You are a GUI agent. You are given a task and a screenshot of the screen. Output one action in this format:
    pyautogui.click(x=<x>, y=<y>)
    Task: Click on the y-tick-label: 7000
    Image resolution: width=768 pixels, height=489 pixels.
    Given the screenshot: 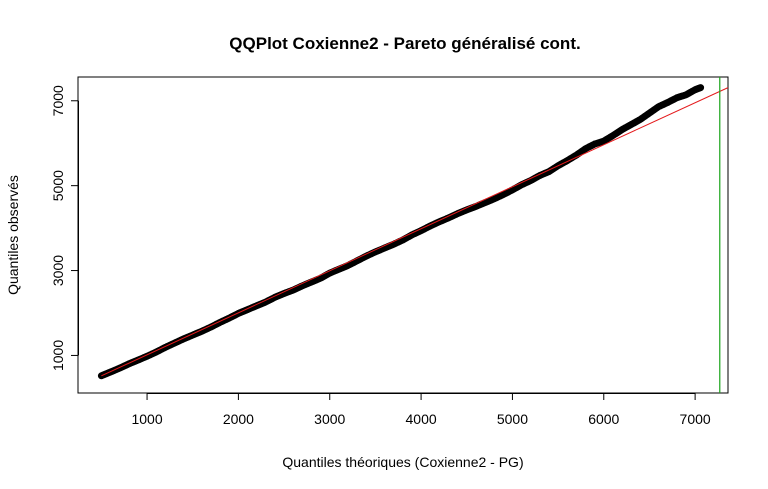 What is the action you would take?
    pyautogui.click(x=58, y=100)
    